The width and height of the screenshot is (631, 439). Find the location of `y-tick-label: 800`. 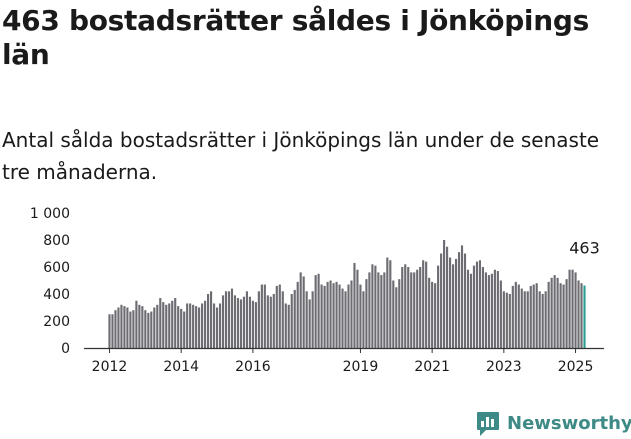

y-tick-label: 800 is located at coordinates (56, 241).